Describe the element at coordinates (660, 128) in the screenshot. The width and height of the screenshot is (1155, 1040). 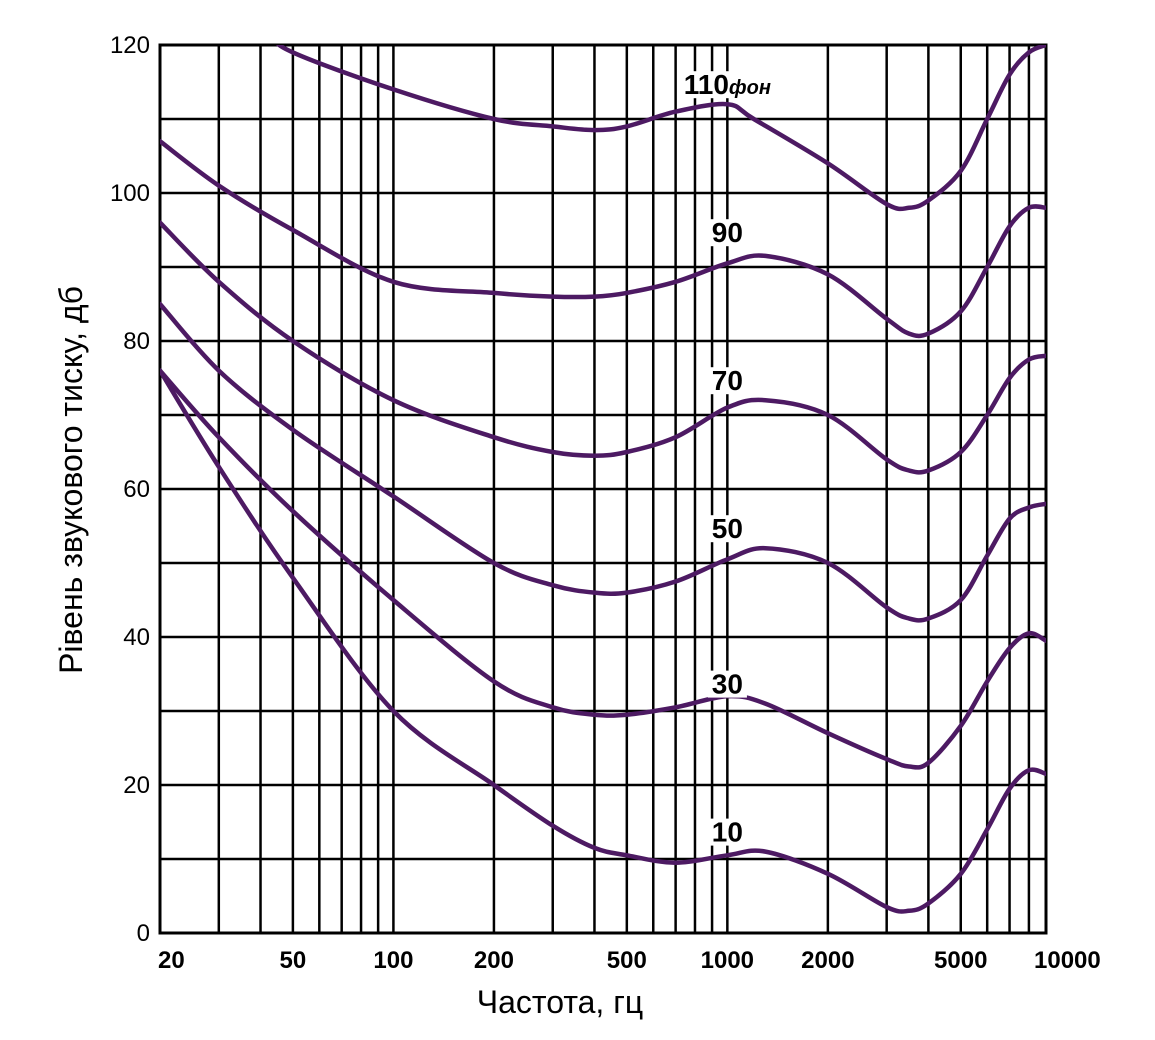
I see `curve-110-phon` at that location.